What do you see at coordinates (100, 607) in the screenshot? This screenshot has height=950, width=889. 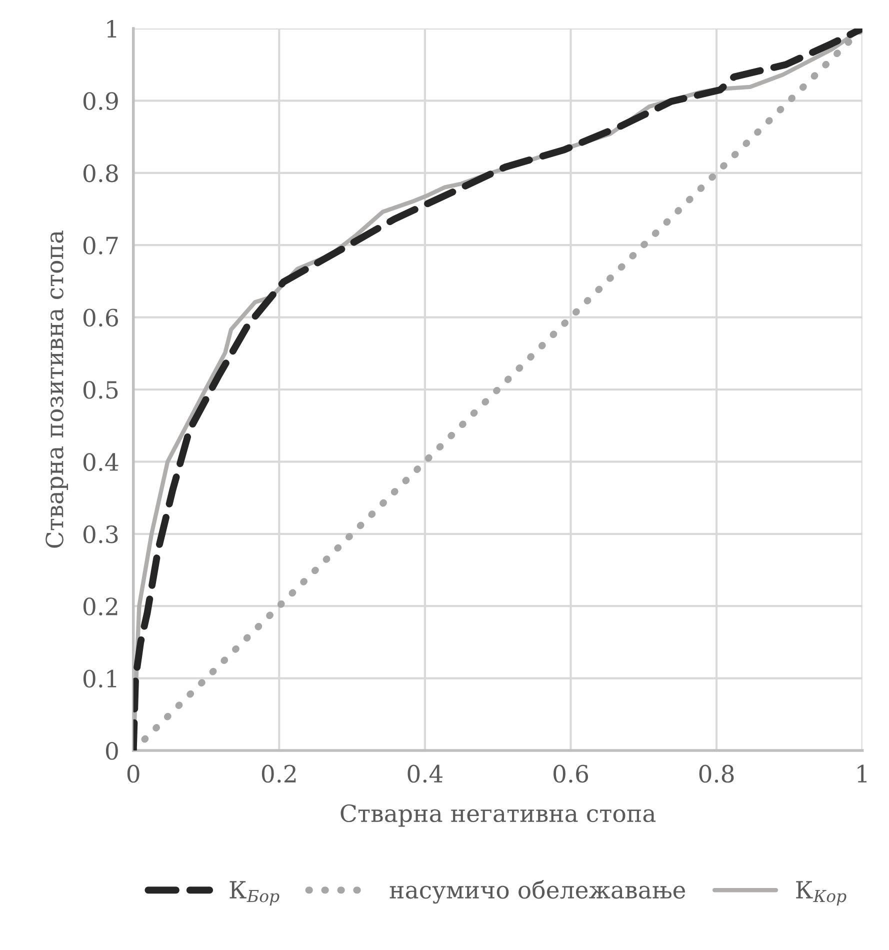 I see `y-tick-label: 0.2` at bounding box center [100, 607].